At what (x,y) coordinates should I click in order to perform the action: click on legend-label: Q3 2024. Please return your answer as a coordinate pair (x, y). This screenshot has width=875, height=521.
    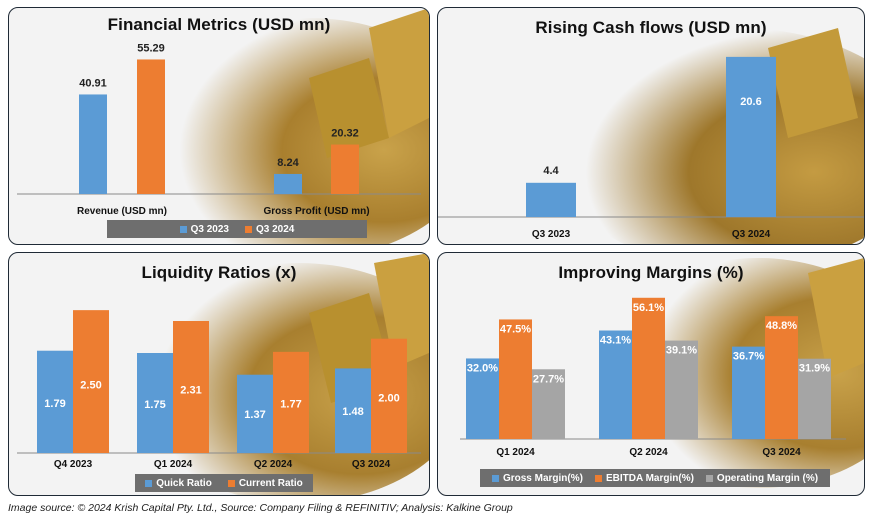
    Looking at the image, I should click on (275, 229).